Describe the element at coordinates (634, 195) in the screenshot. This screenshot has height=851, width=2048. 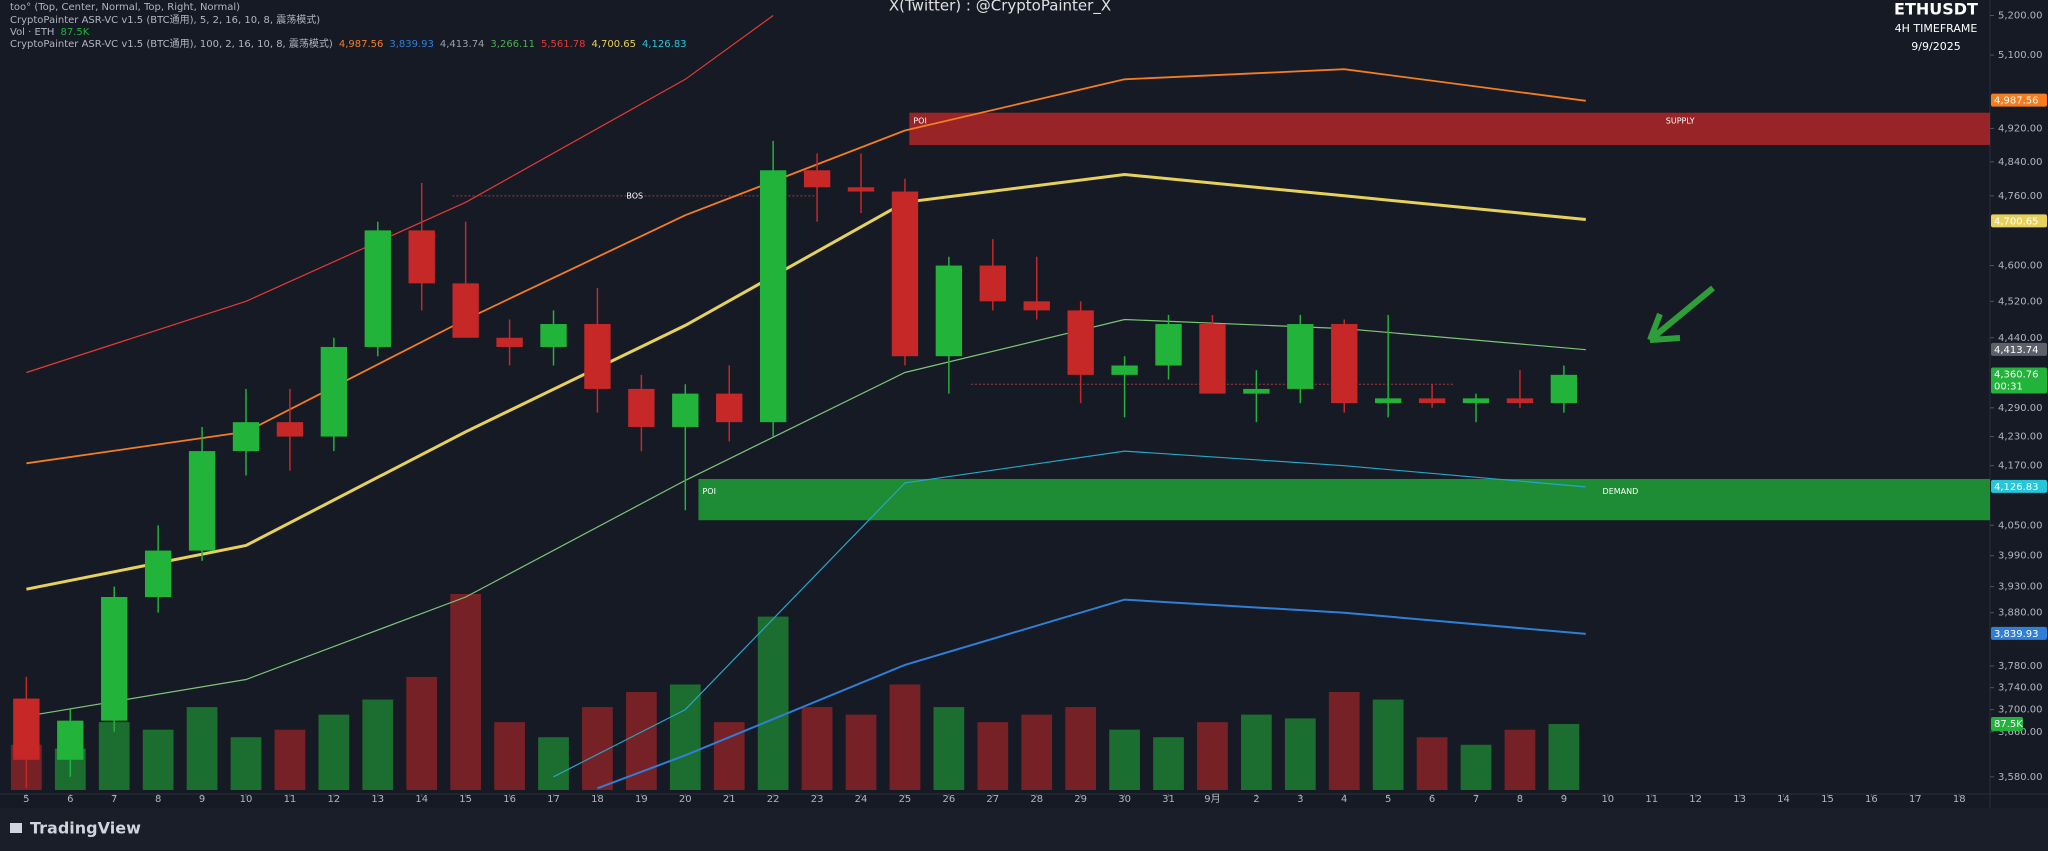
I see `bos-label: BOS` at that location.